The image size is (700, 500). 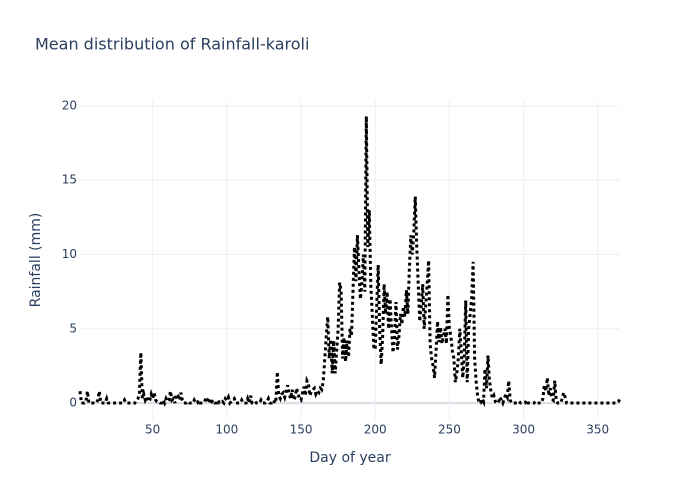 I want to click on x-axis-title: Day of year, so click(x=350, y=458).